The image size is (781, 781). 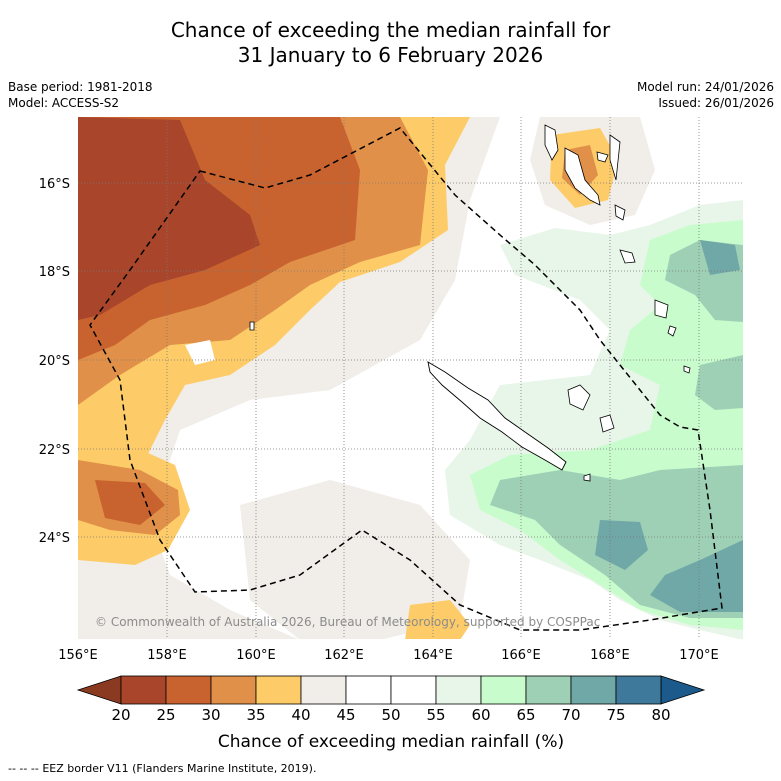 What do you see at coordinates (621, 545) in the screenshot?
I see `contour-70-75-center` at bounding box center [621, 545].